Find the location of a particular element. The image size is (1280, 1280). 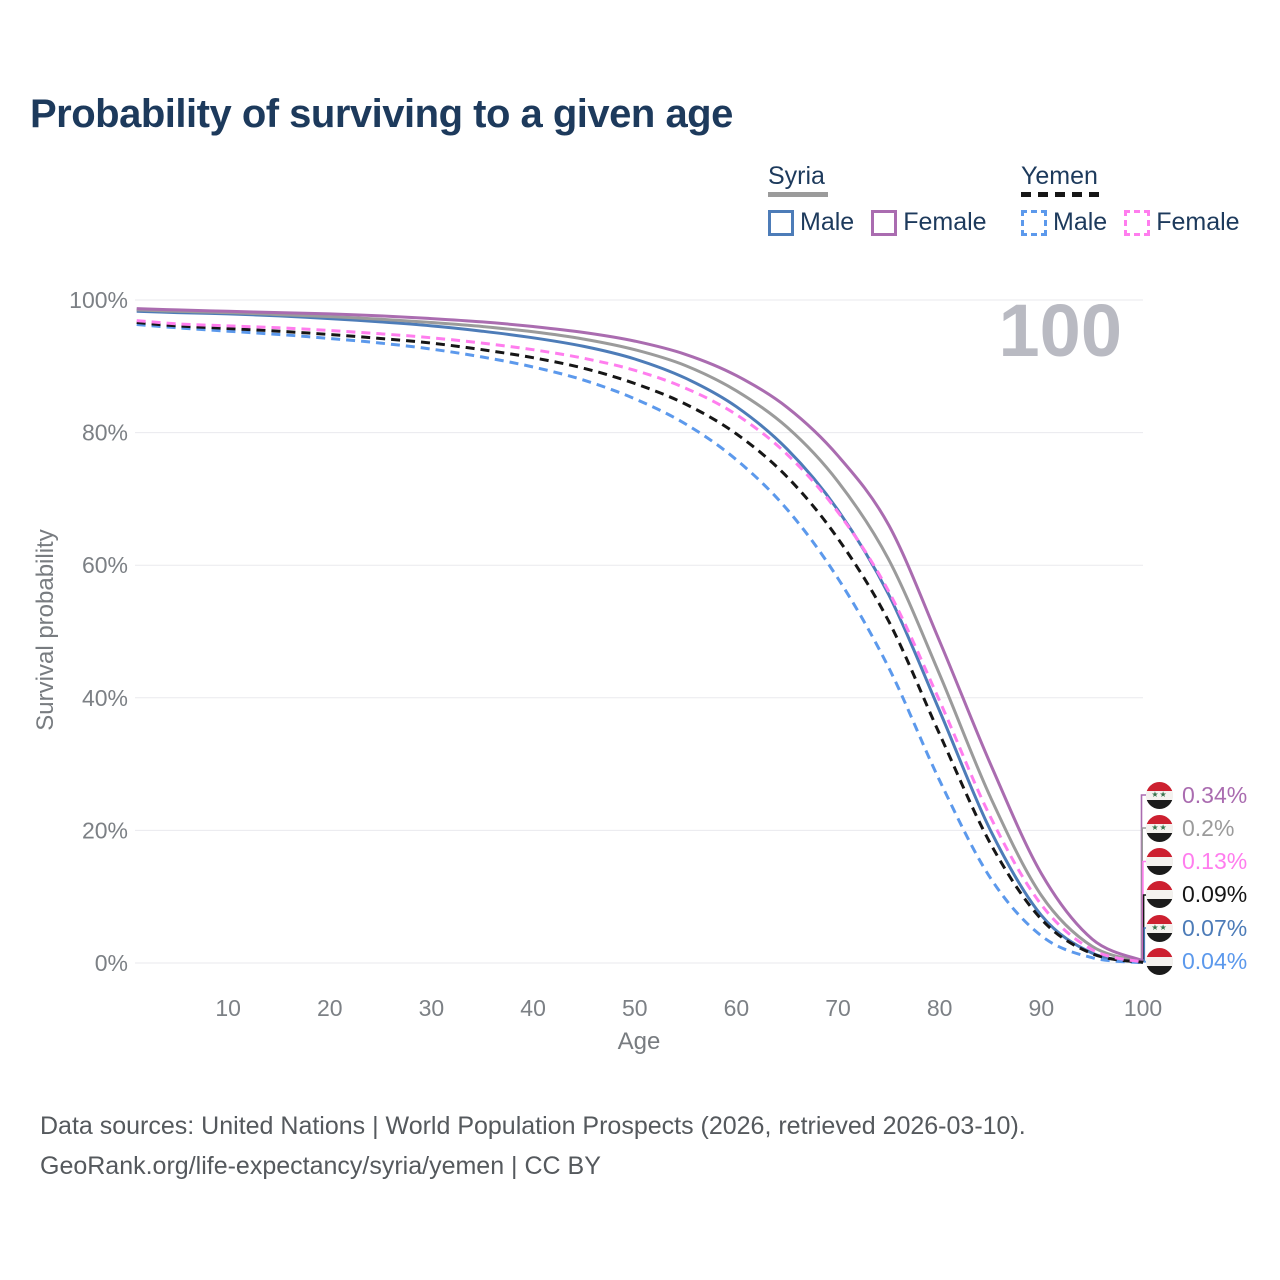

legend-country-syria-label: Syria is located at coordinates (796, 176).